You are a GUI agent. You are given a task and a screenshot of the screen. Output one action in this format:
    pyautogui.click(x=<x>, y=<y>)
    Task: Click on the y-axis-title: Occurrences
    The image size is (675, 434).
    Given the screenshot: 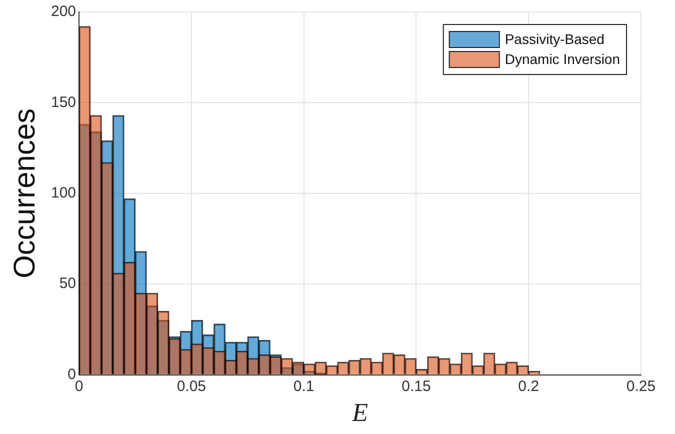 What is the action you would take?
    pyautogui.click(x=25, y=193)
    